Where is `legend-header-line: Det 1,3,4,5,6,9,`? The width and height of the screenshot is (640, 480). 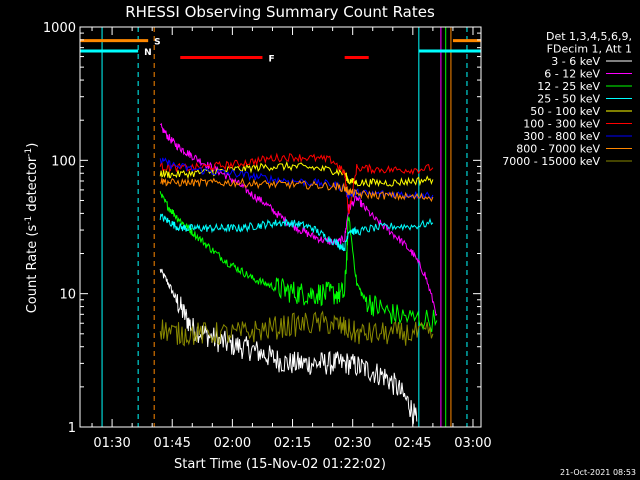 legend-header-line: Det 1,3,4,5,6,9, is located at coordinates (589, 36).